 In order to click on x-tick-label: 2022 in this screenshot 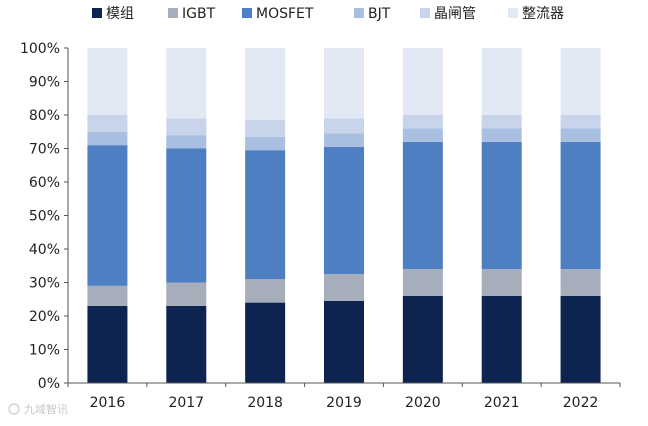, I will do `click(581, 403)`.